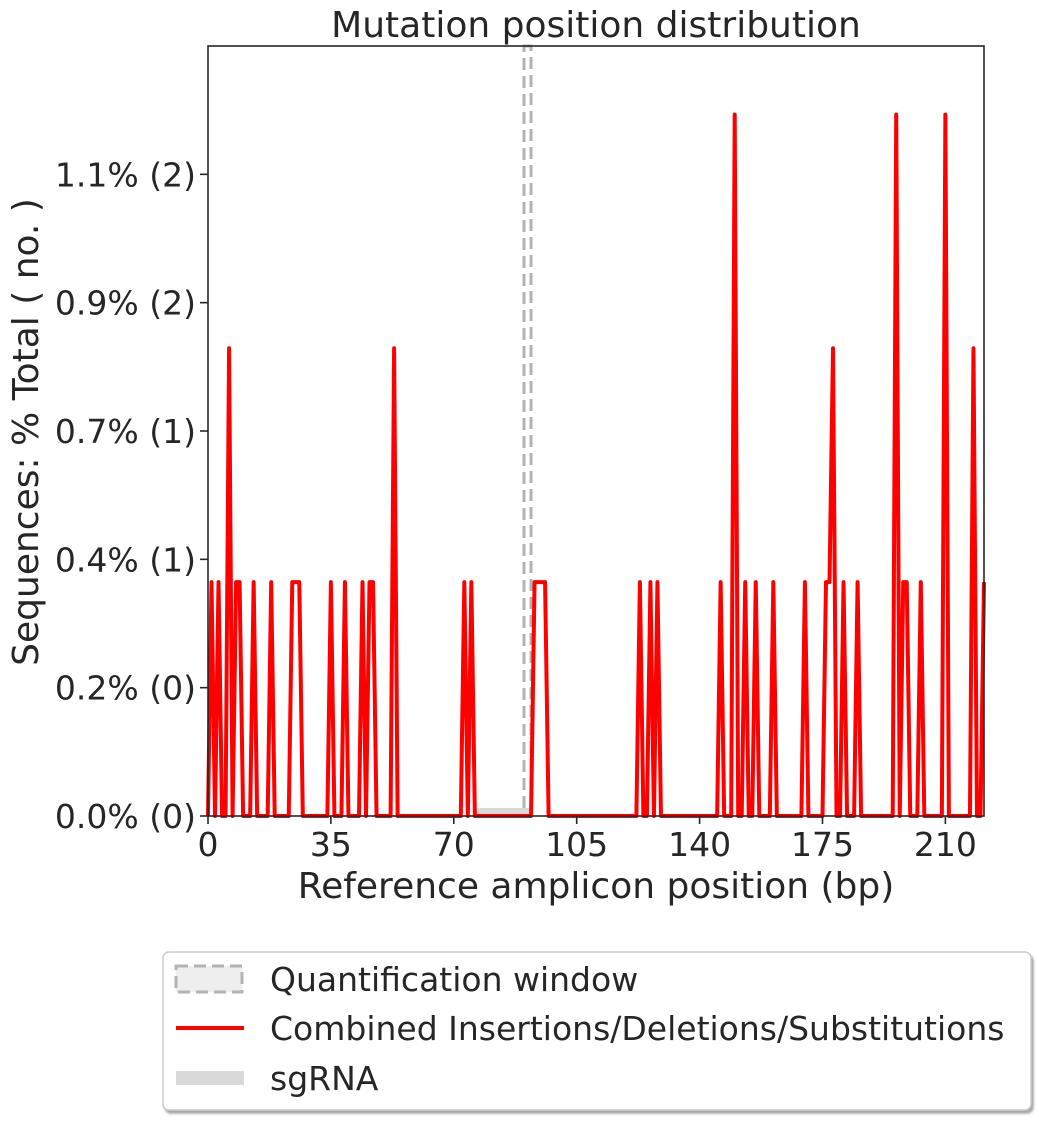 The width and height of the screenshot is (1039, 1121). I want to click on x-tick-label: 210, so click(945, 844).